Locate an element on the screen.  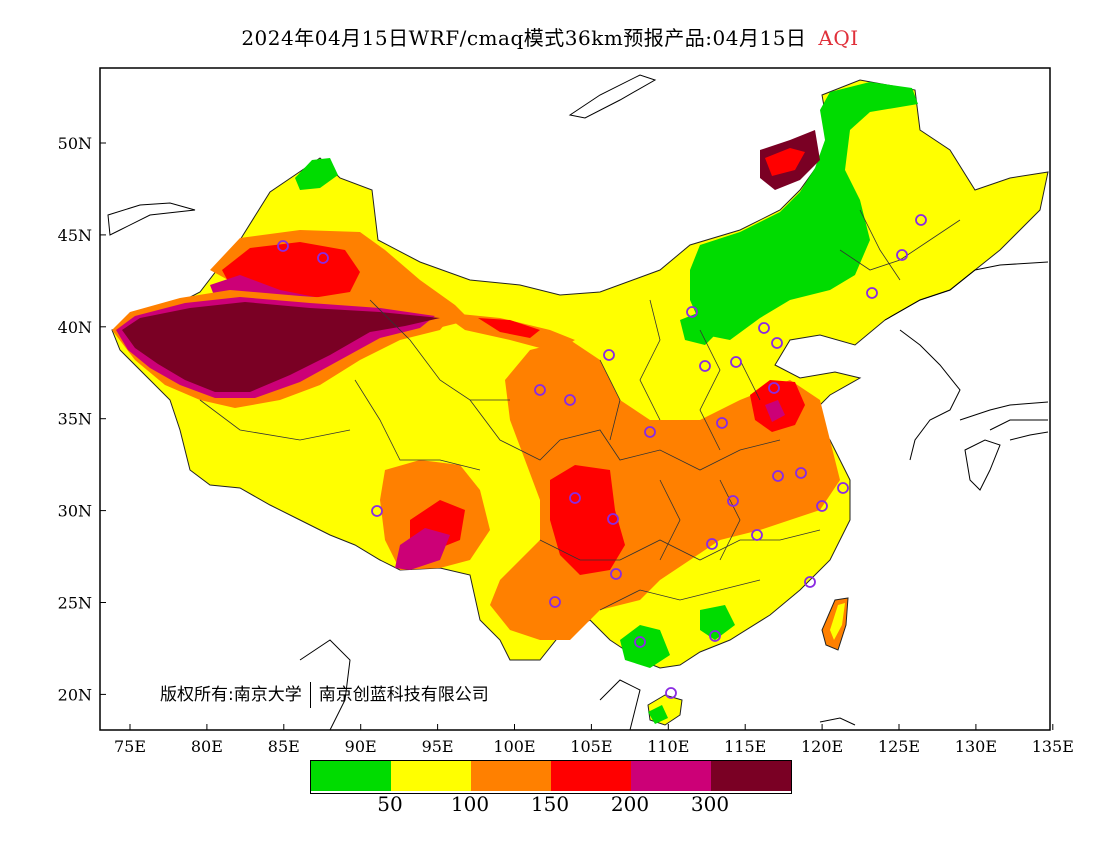
copyright-divider is located at coordinates (310, 695).